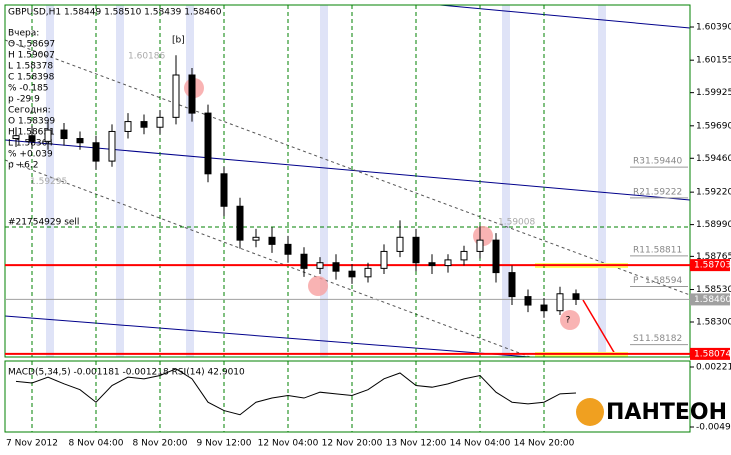 The image size is (731, 455). What do you see at coordinates (713, 428) in the screenshot?
I see `indicator-tick-label: -0.00497` at bounding box center [713, 428].